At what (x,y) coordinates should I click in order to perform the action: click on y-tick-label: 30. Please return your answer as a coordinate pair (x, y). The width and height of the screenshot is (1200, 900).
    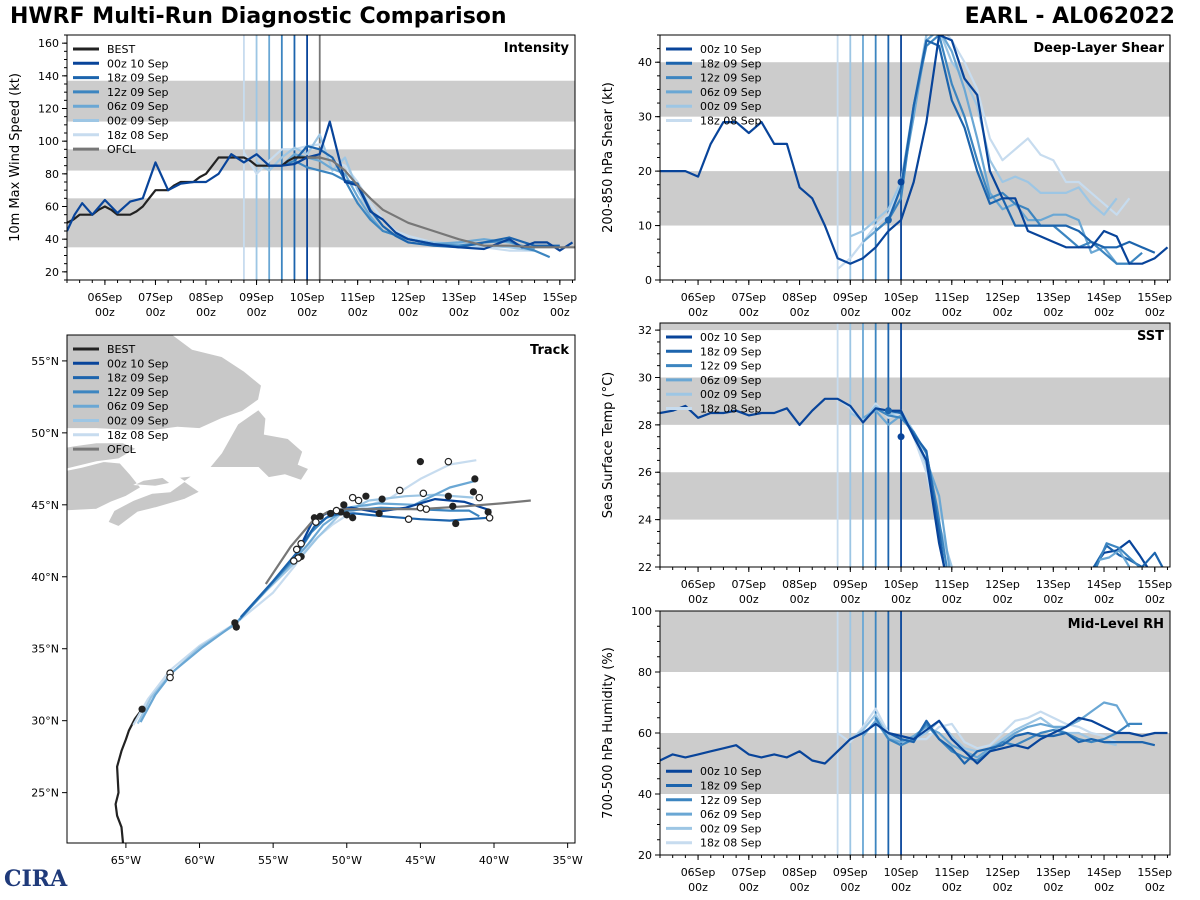
    Looking at the image, I should click on (645, 117).